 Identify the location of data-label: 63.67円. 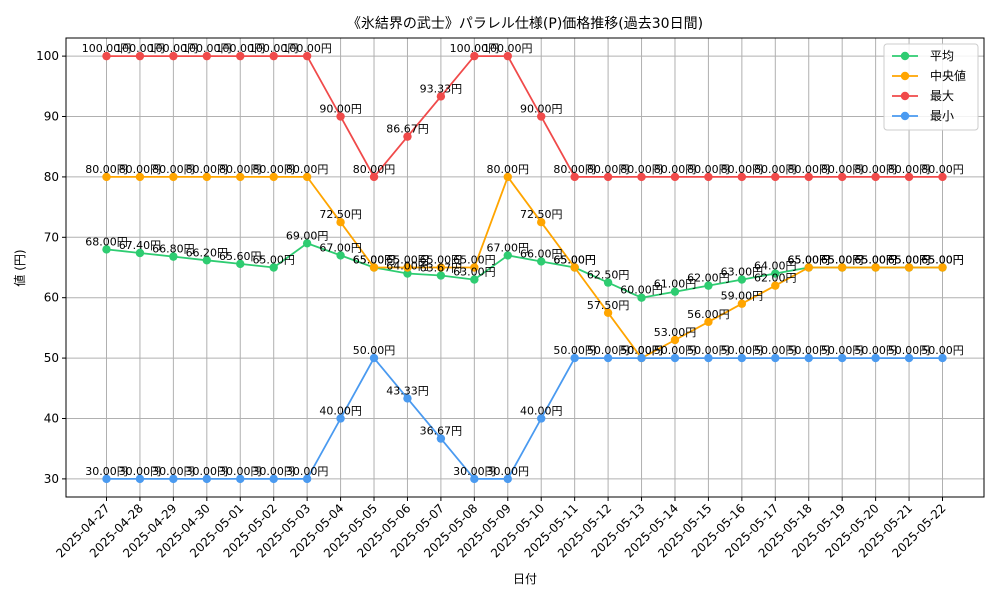
(441, 268).